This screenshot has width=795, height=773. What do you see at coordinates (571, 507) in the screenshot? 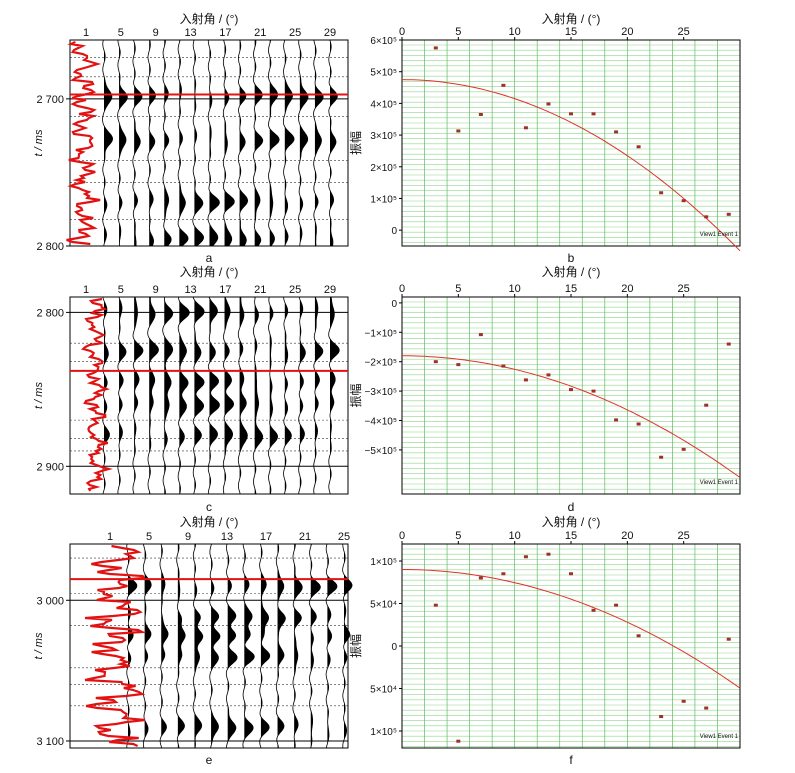
I see `panel-caption: d` at bounding box center [571, 507].